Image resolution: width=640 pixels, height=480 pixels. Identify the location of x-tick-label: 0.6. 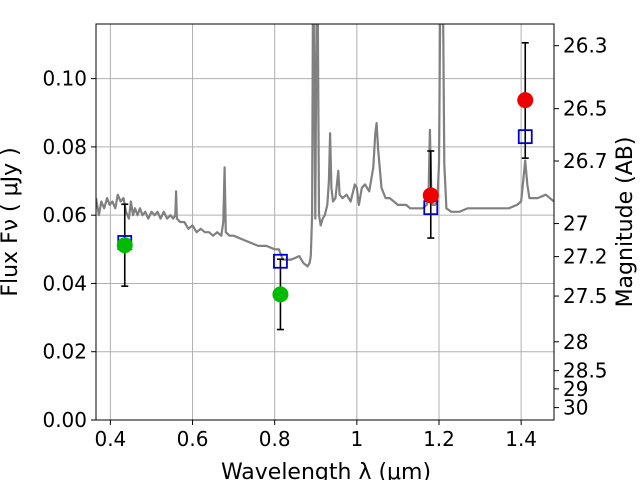
(193, 439).